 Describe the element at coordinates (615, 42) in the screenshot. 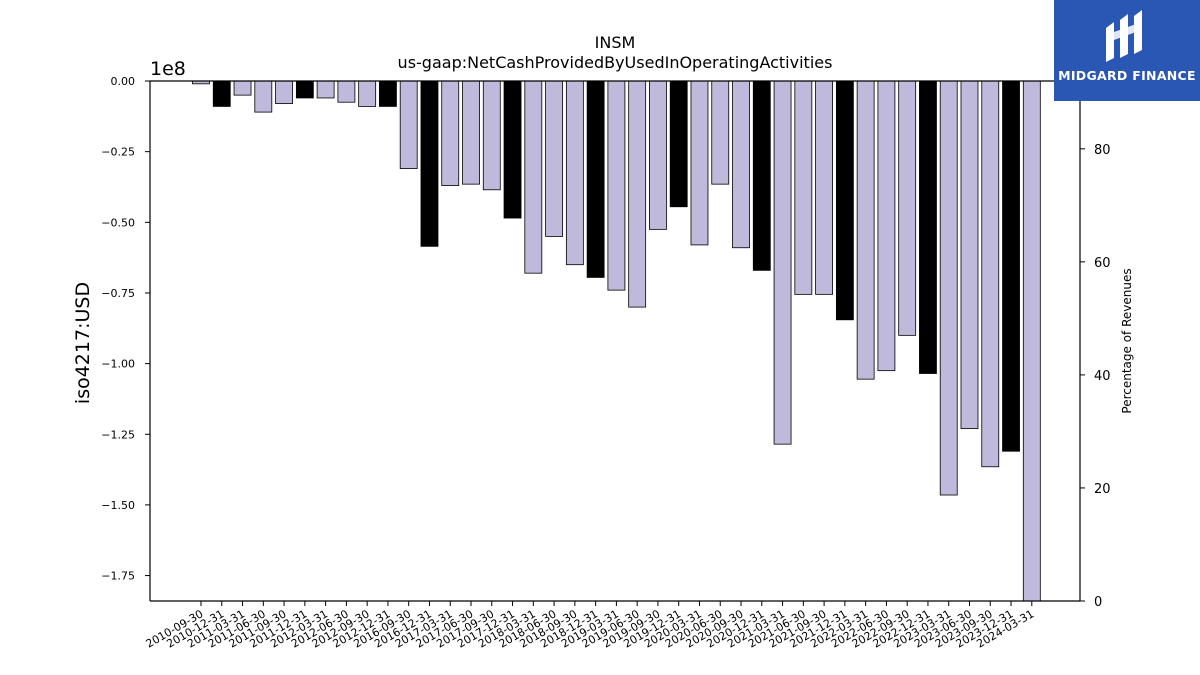

I see `chart-title: INSM` at that location.